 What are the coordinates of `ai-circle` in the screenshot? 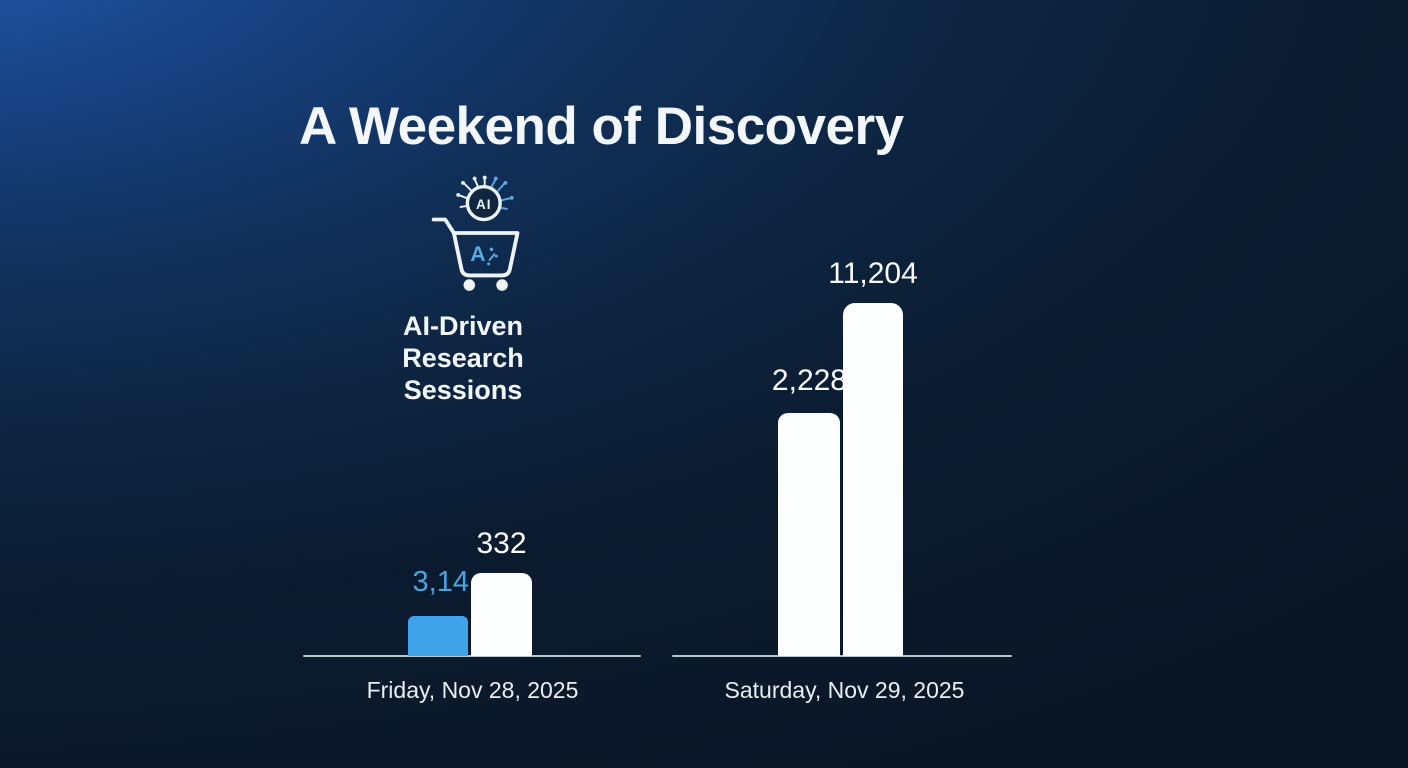 It's located at (483, 203).